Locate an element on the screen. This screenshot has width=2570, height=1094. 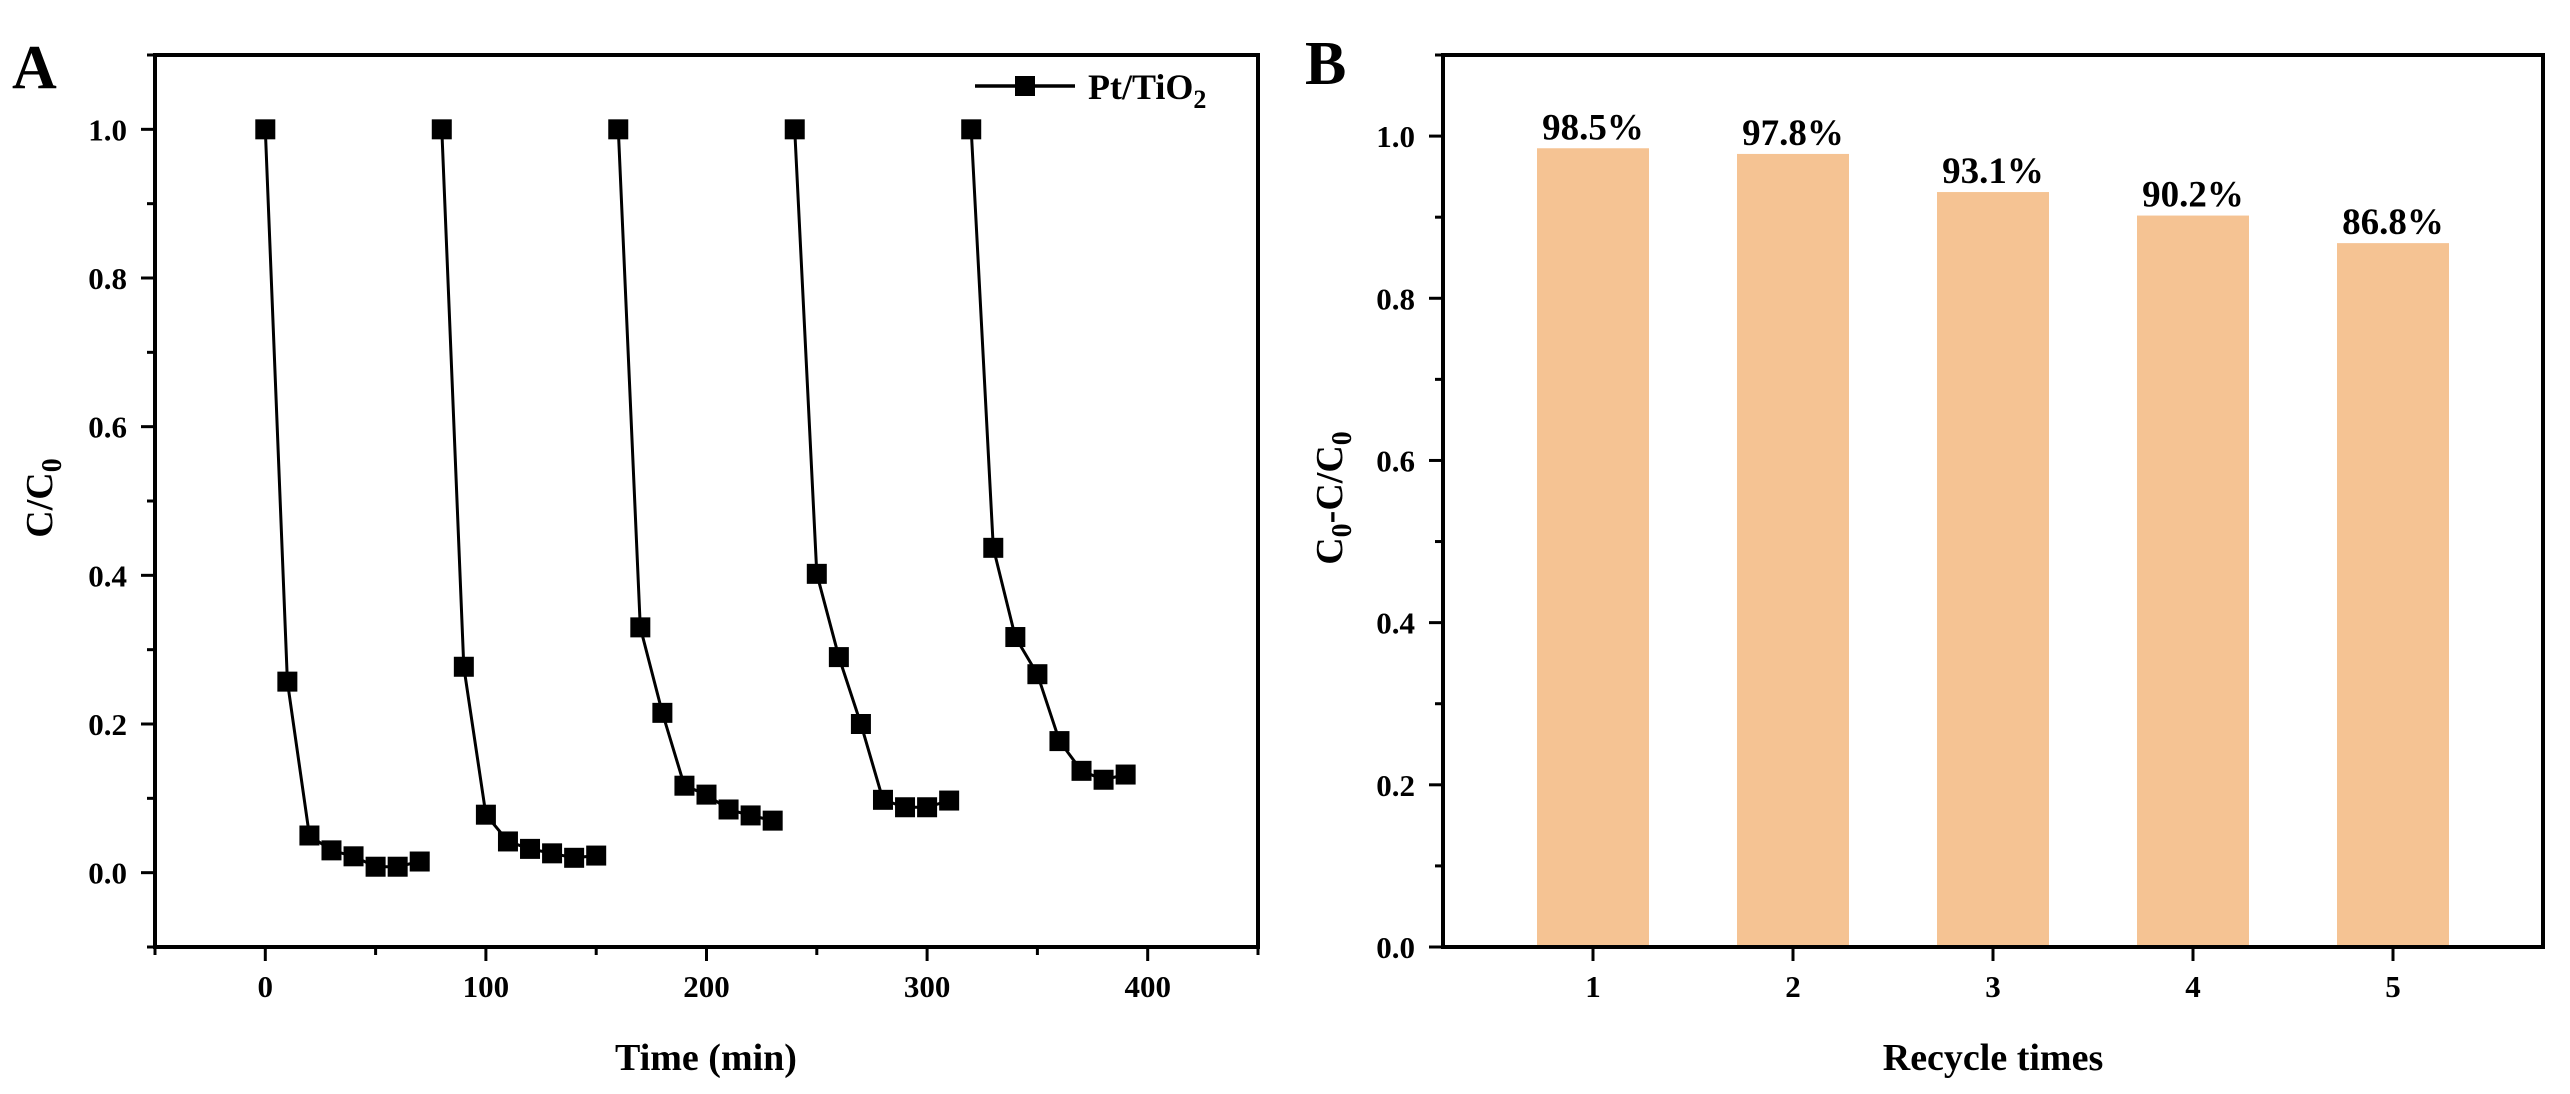
chart-b-xlabel: Recycle times is located at coordinates (1993, 1058).